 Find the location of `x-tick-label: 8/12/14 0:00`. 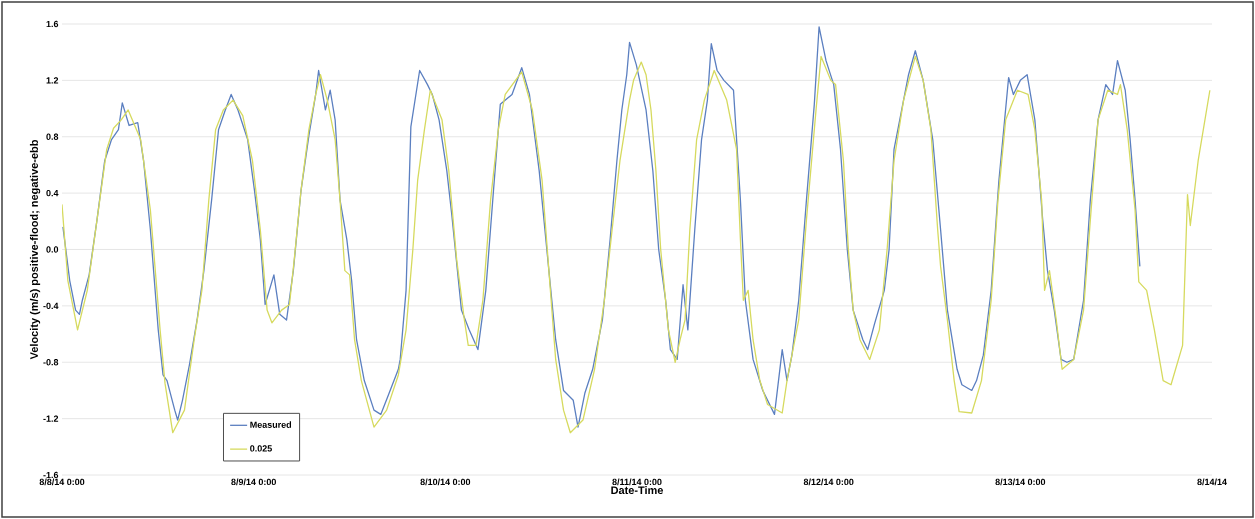

x-tick-label: 8/12/14 0:00 is located at coordinates (828, 482).